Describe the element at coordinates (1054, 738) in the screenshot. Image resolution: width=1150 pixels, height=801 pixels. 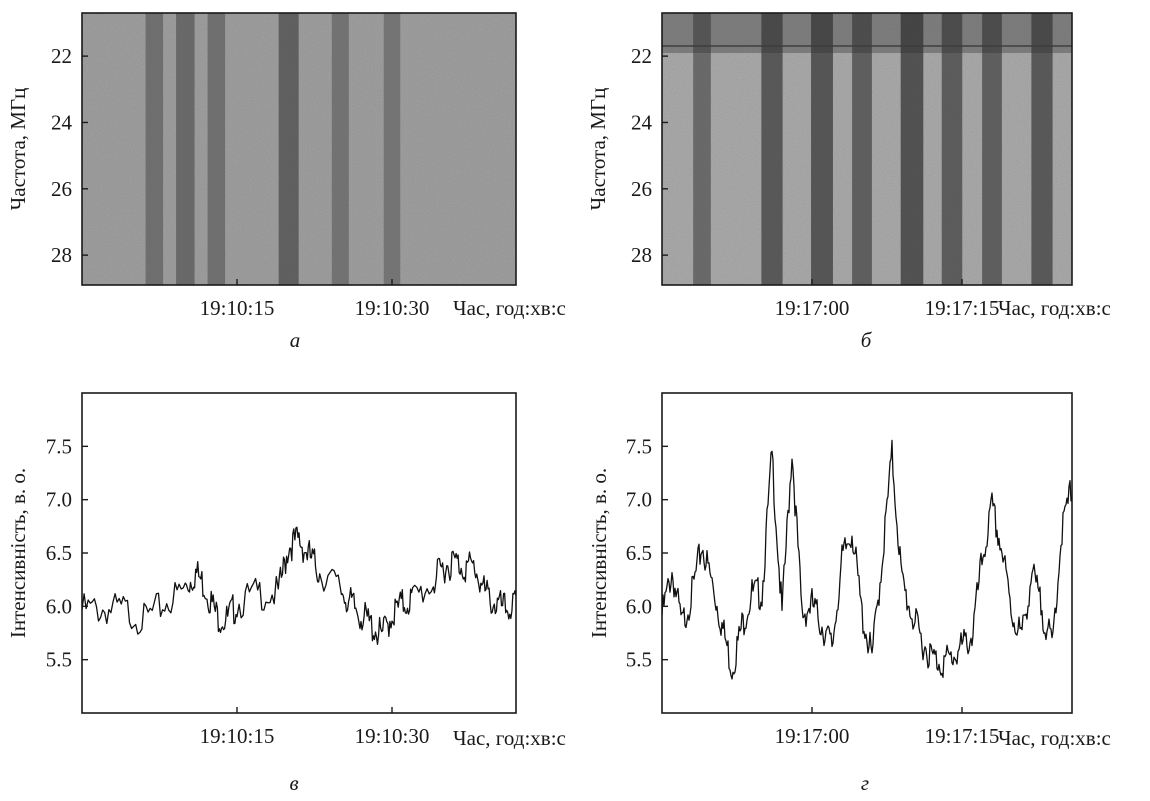
I see `x-axis-label-d: Час, год:хв:с` at that location.